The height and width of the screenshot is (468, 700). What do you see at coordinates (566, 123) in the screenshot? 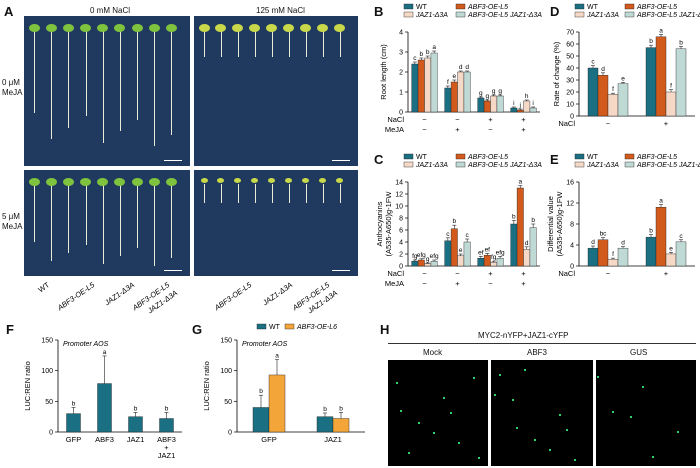
I see `treatment-label: NaCl` at bounding box center [566, 123].